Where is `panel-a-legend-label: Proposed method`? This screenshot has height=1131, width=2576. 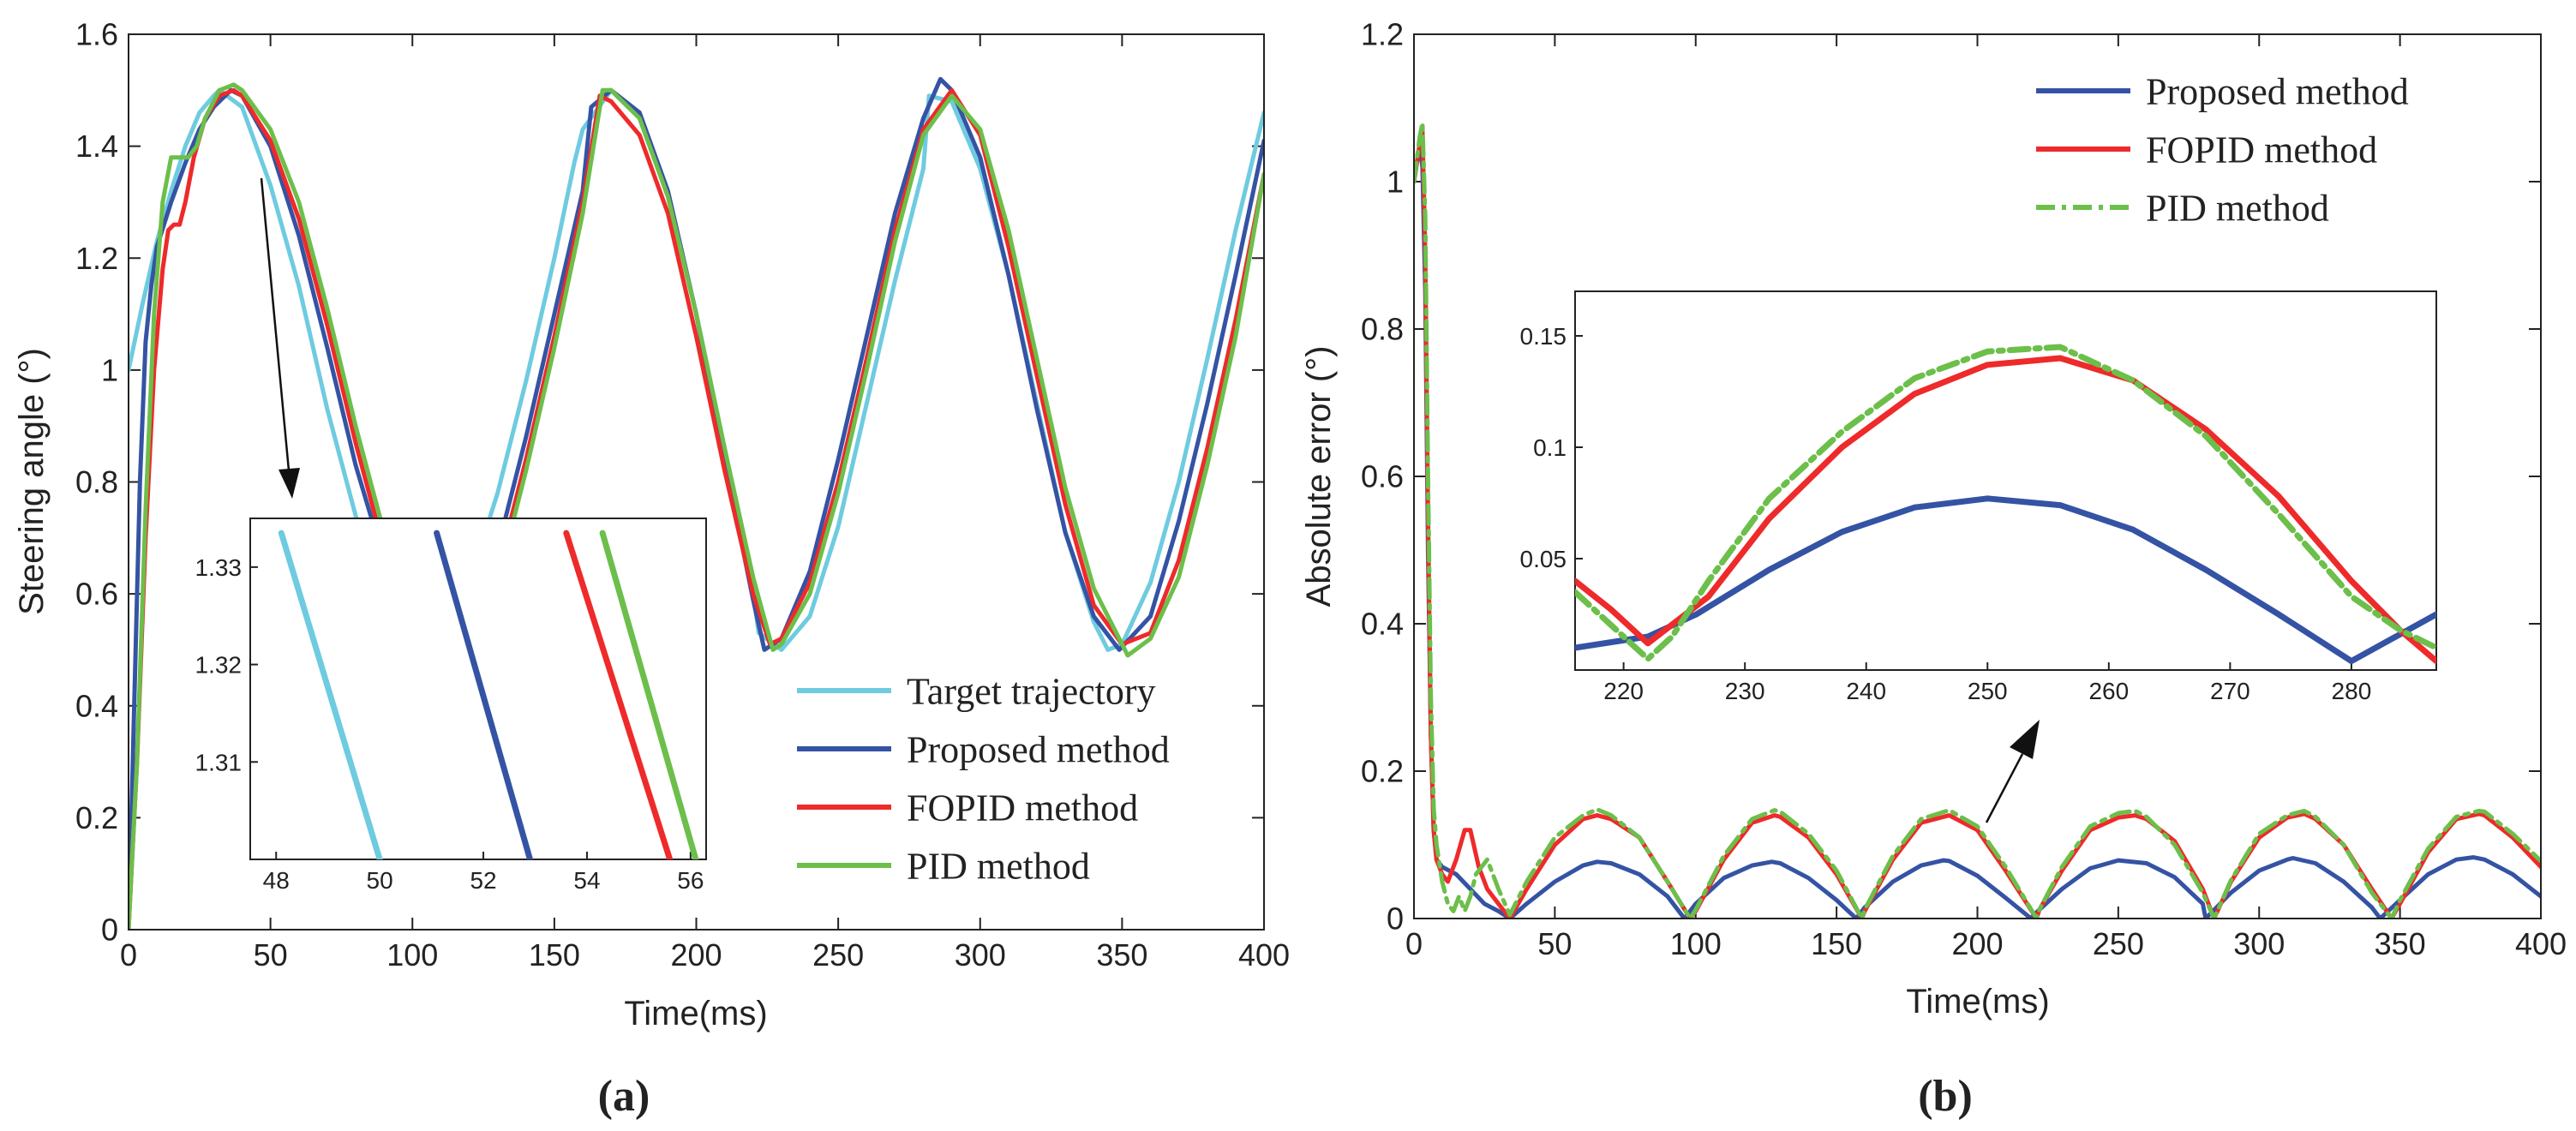
panel-a-legend-label: Proposed method is located at coordinates (1038, 749).